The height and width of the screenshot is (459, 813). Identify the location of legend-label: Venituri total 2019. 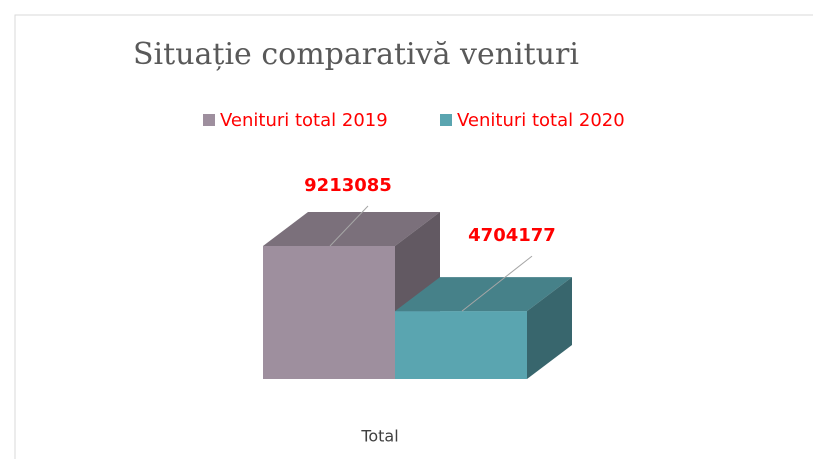
(304, 120).